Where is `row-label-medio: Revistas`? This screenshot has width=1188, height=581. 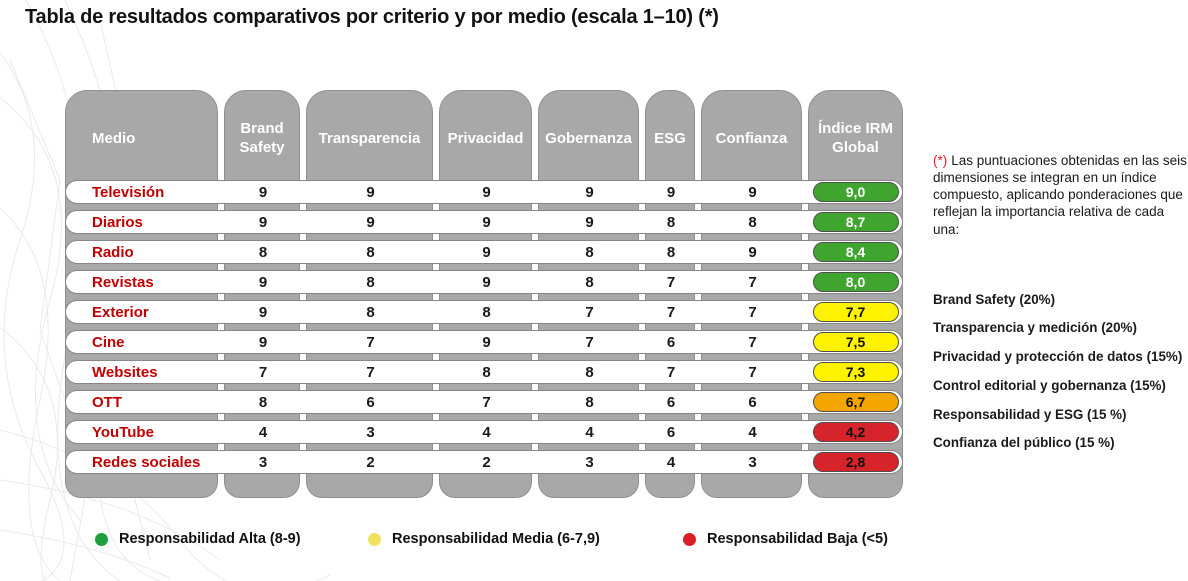
row-label-medio: Revistas is located at coordinates (123, 282).